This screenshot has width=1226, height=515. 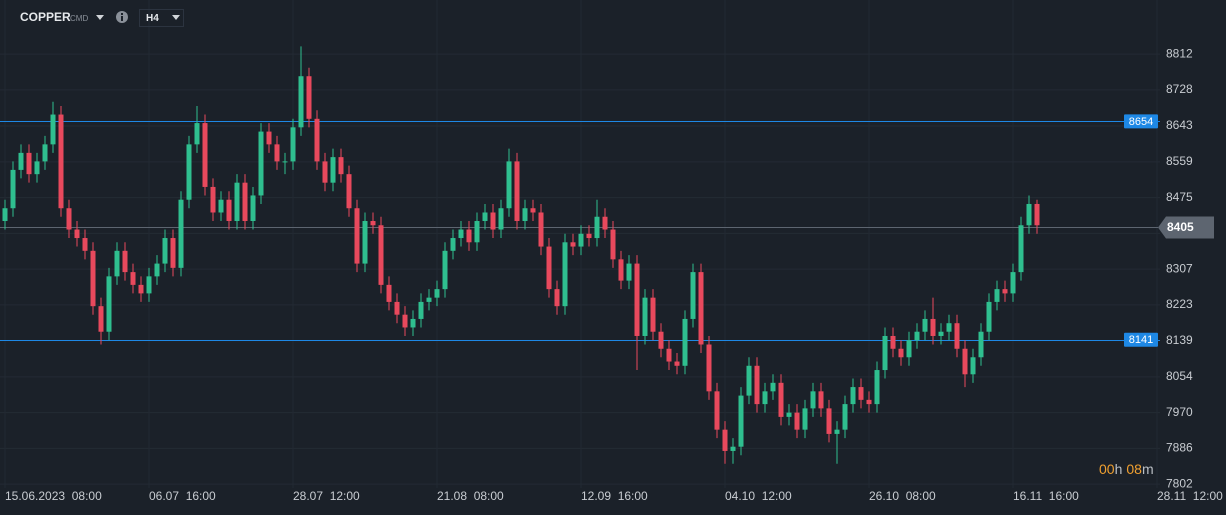 What do you see at coordinates (470, 496) in the screenshot?
I see `x-tick-label: 21.08 08:00` at bounding box center [470, 496].